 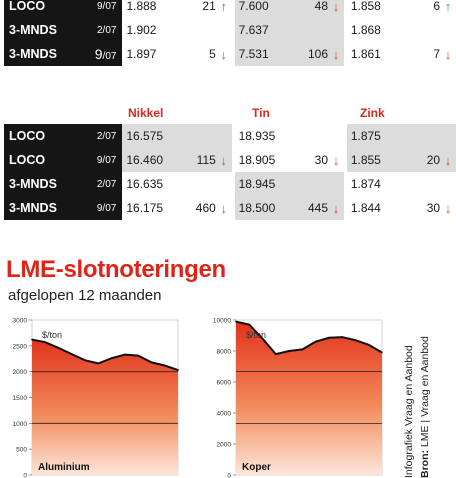 I want to click on price-value: 1.844, so click(x=376, y=208).